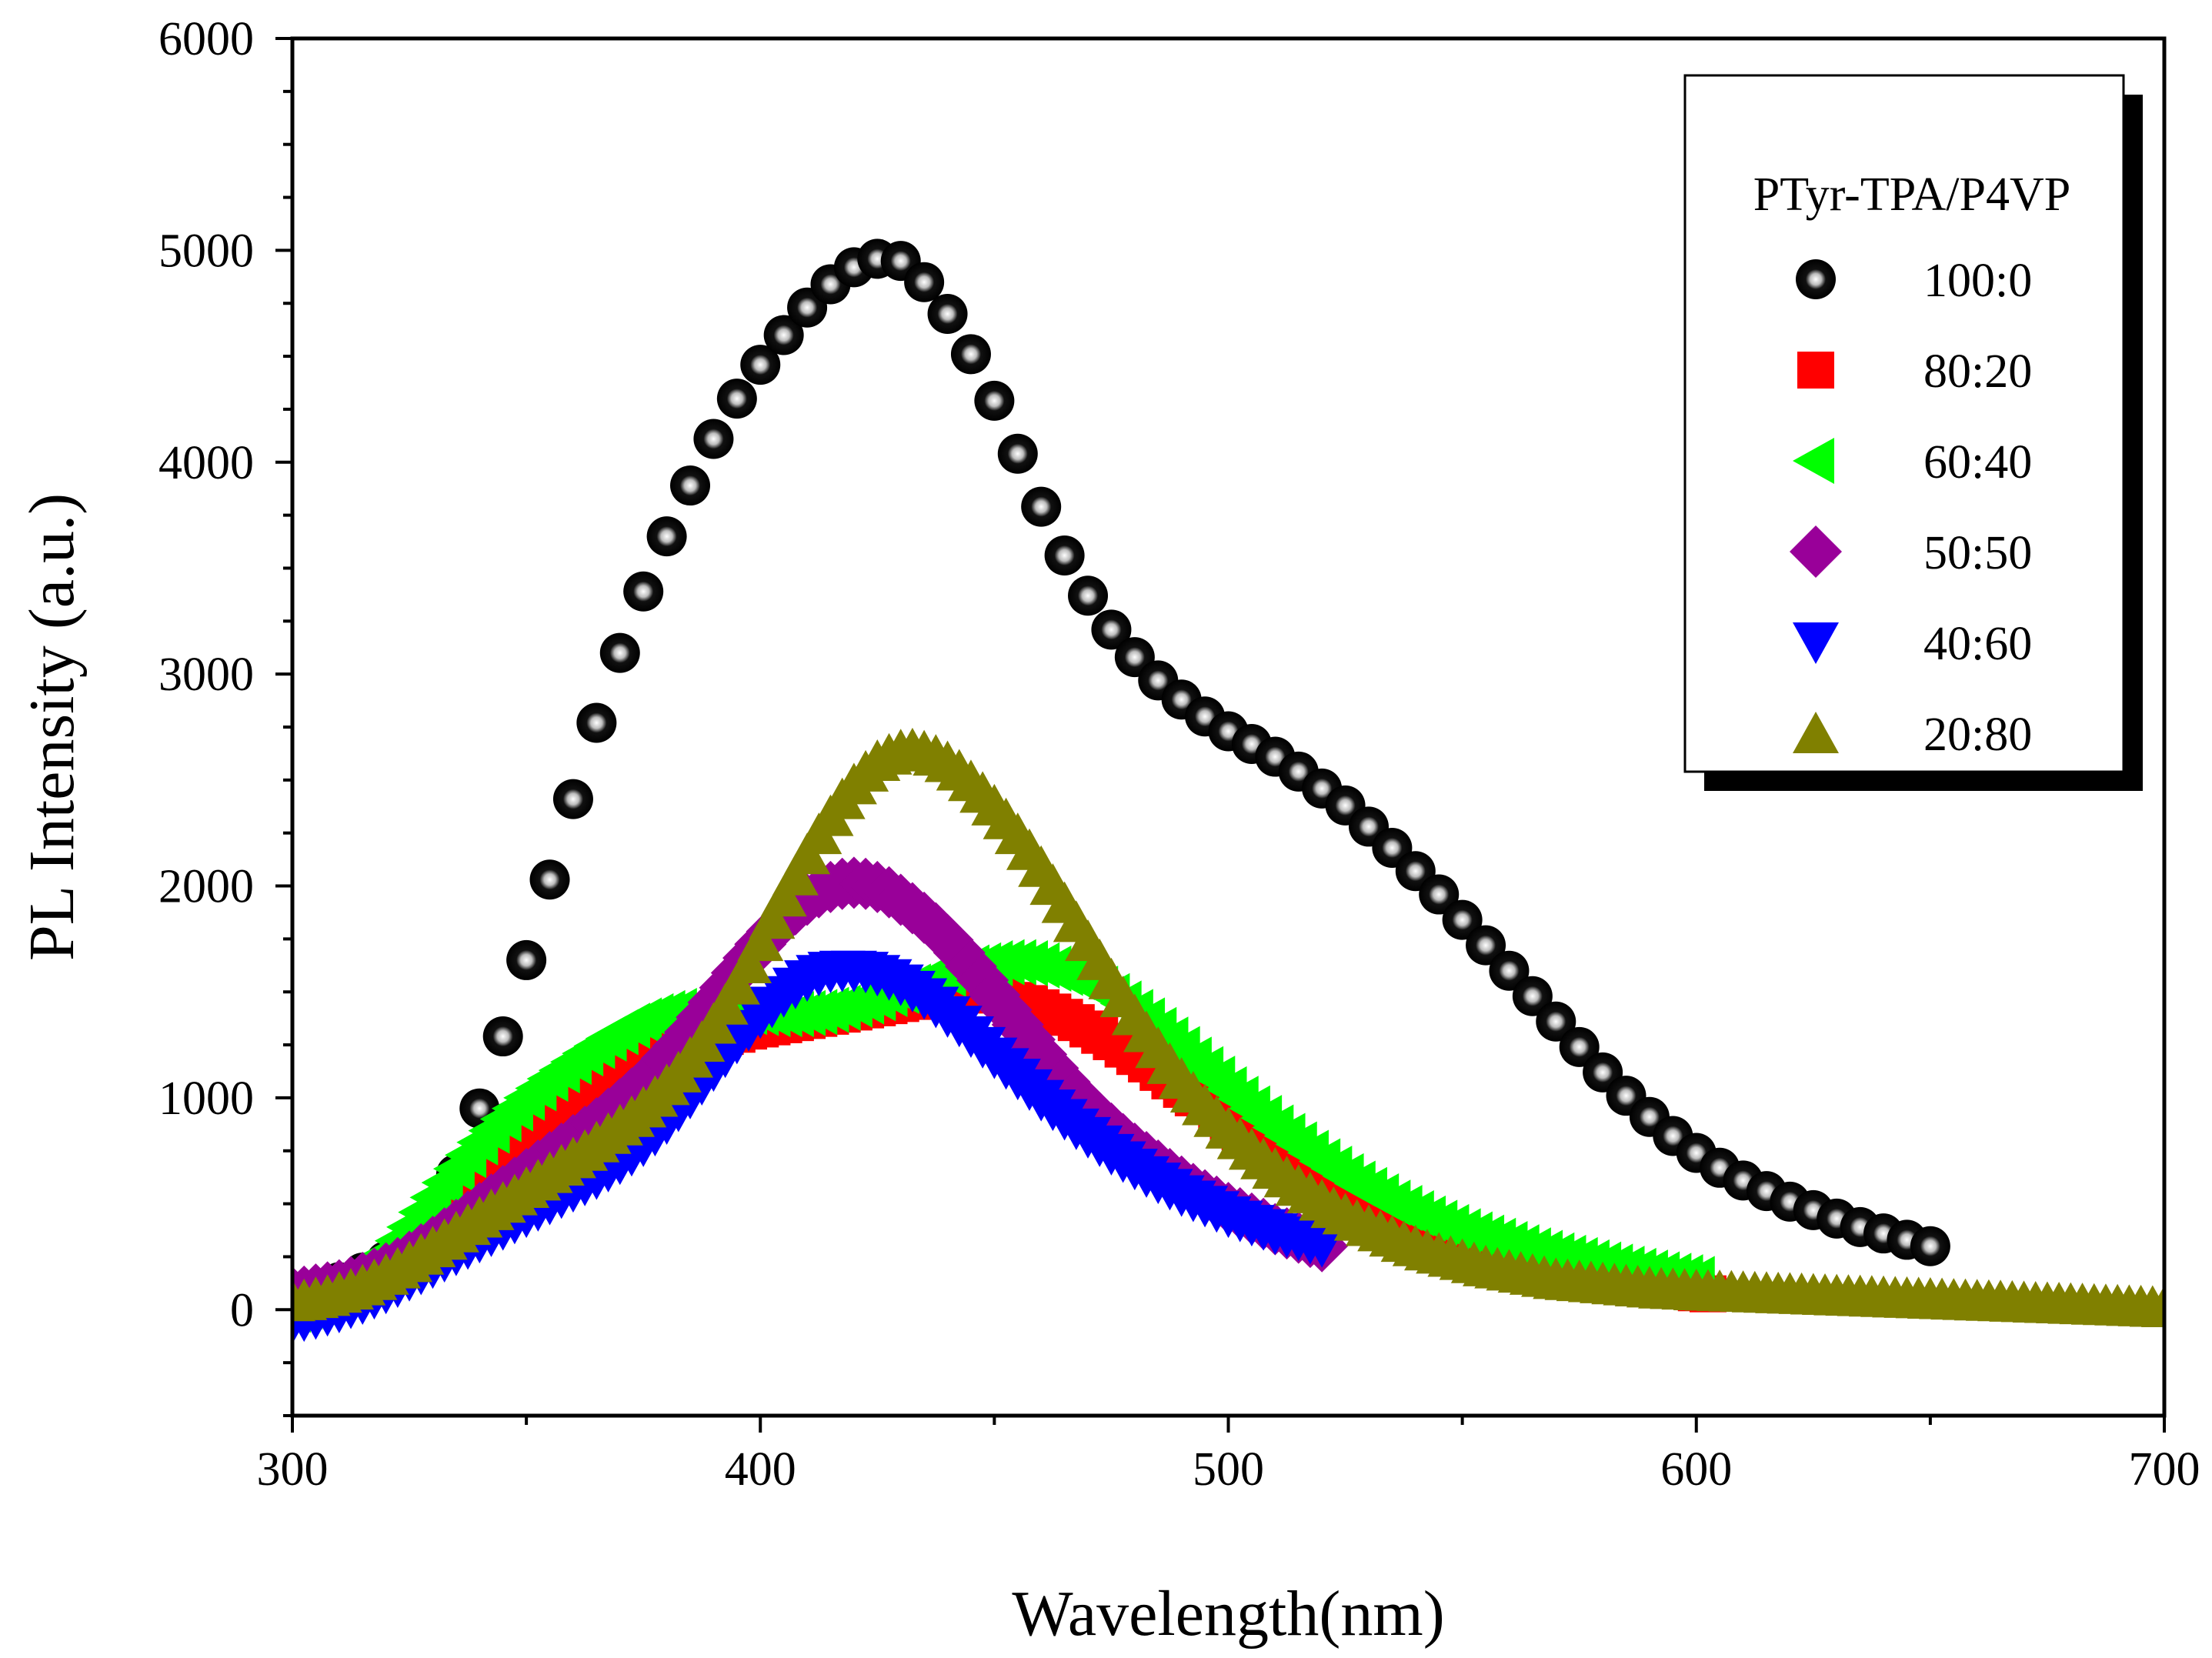 The width and height of the screenshot is (2212, 1658). Describe the element at coordinates (1911, 552) in the screenshot. I see `legend-item: 50:50` at that location.